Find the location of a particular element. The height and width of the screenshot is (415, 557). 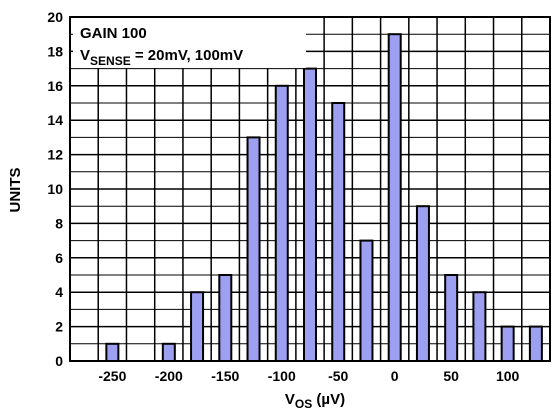

x-tick-label: -250 is located at coordinates (112, 376).